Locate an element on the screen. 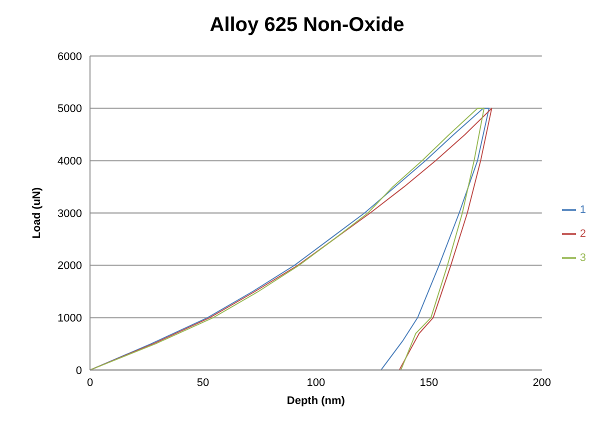 The height and width of the screenshot is (422, 614). x-tick-label: 200 is located at coordinates (542, 382).